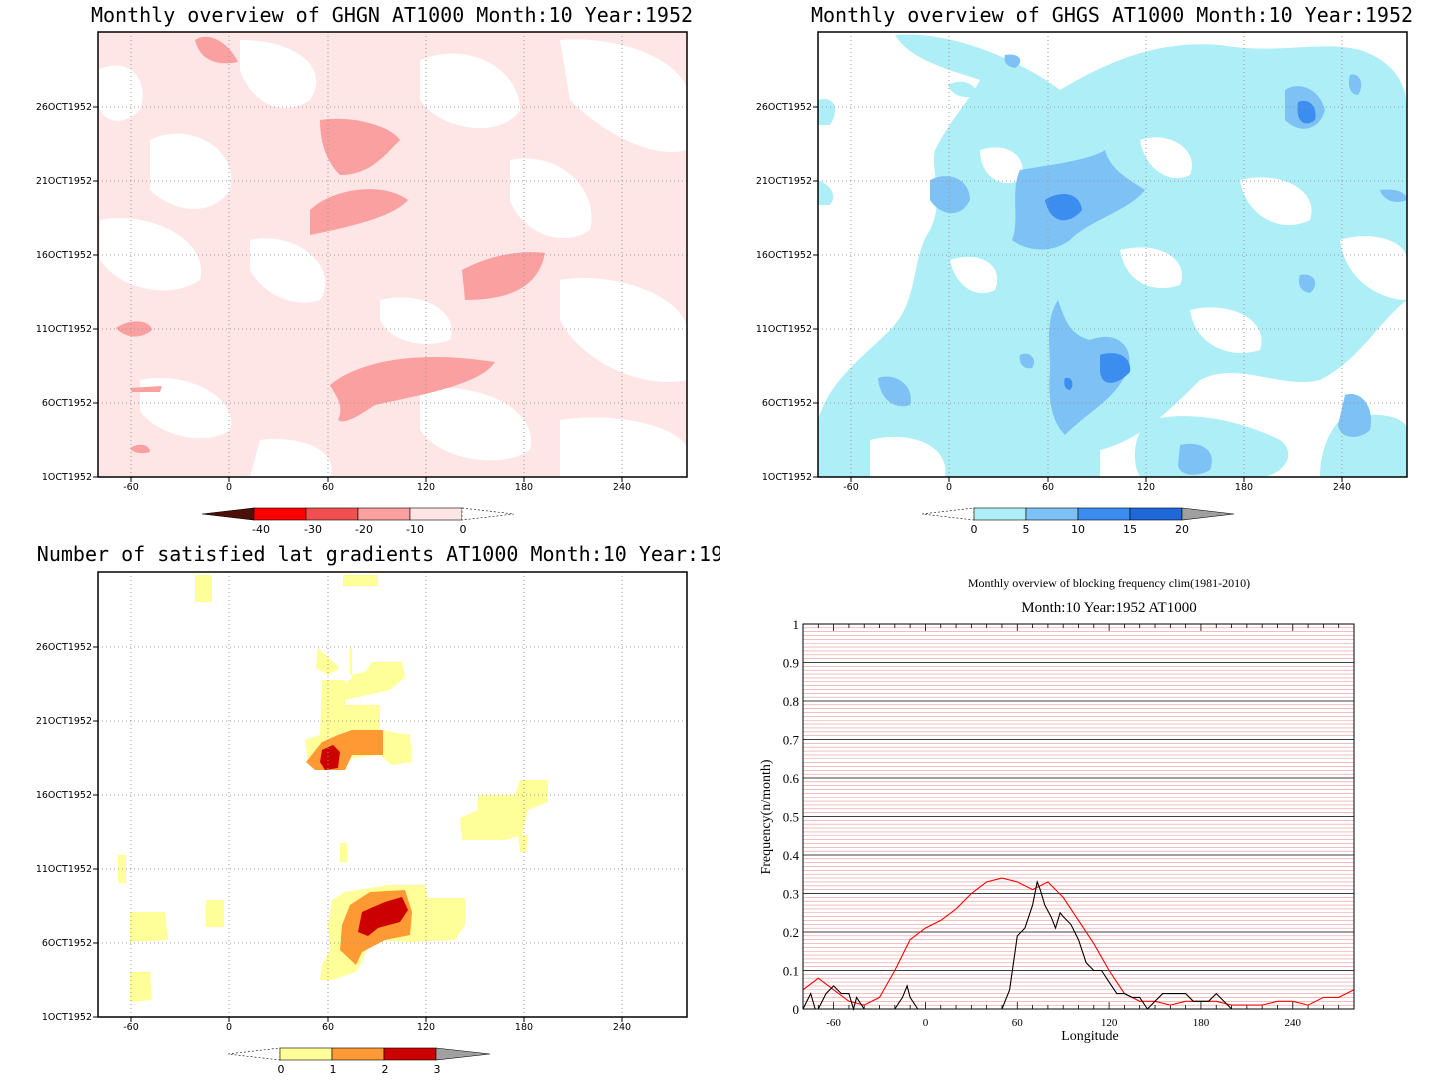 The width and height of the screenshot is (1440, 1091). I want to click on gradients-colorbar-label: 2, so click(385, 1069).